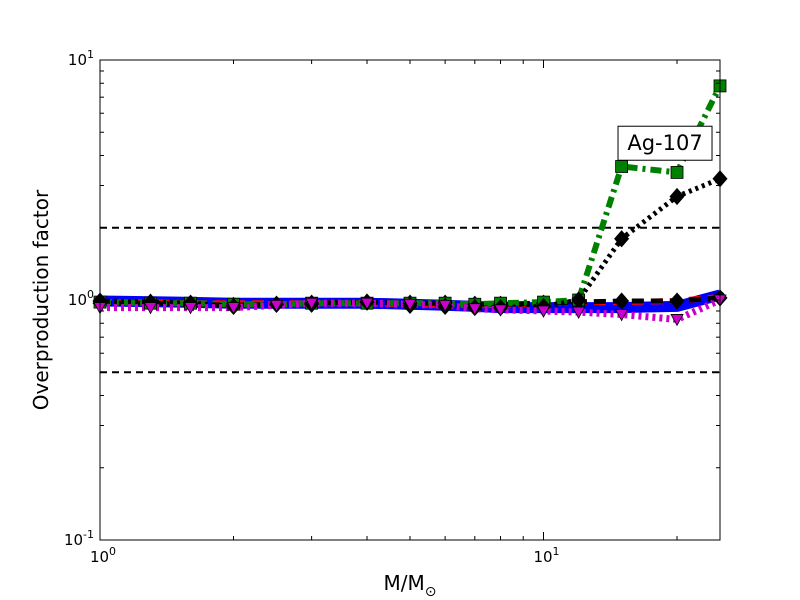 Image resolution: width=800 pixels, height=600 pixels. I want to click on x-axis-label-subscript: ⊙, so click(431, 592).